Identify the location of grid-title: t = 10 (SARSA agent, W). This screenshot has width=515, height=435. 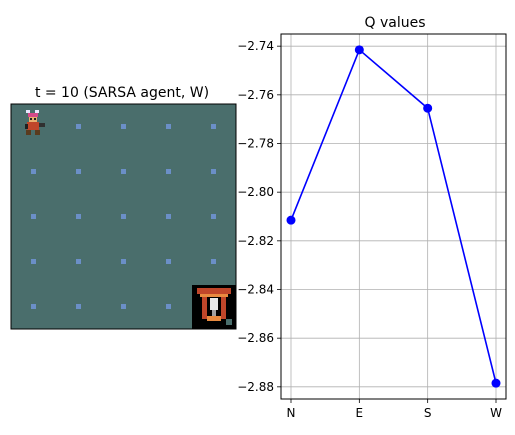
(122, 93).